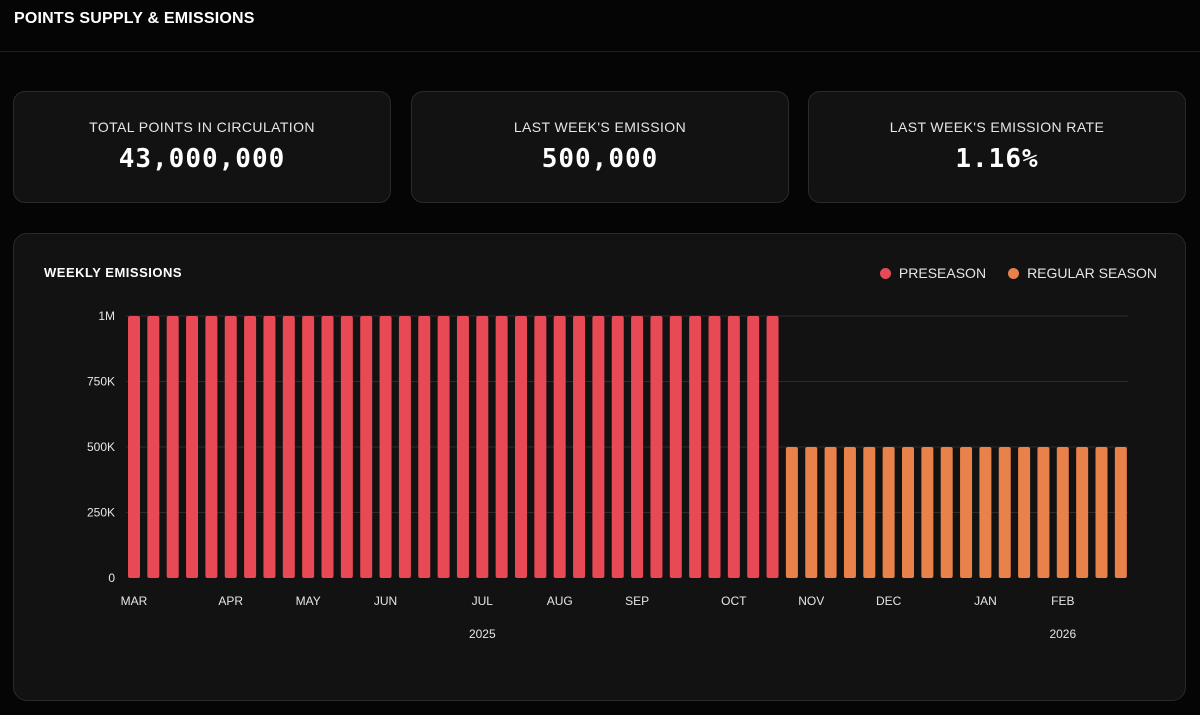  What do you see at coordinates (483, 601) in the screenshot?
I see `x-tick-label: JUL` at bounding box center [483, 601].